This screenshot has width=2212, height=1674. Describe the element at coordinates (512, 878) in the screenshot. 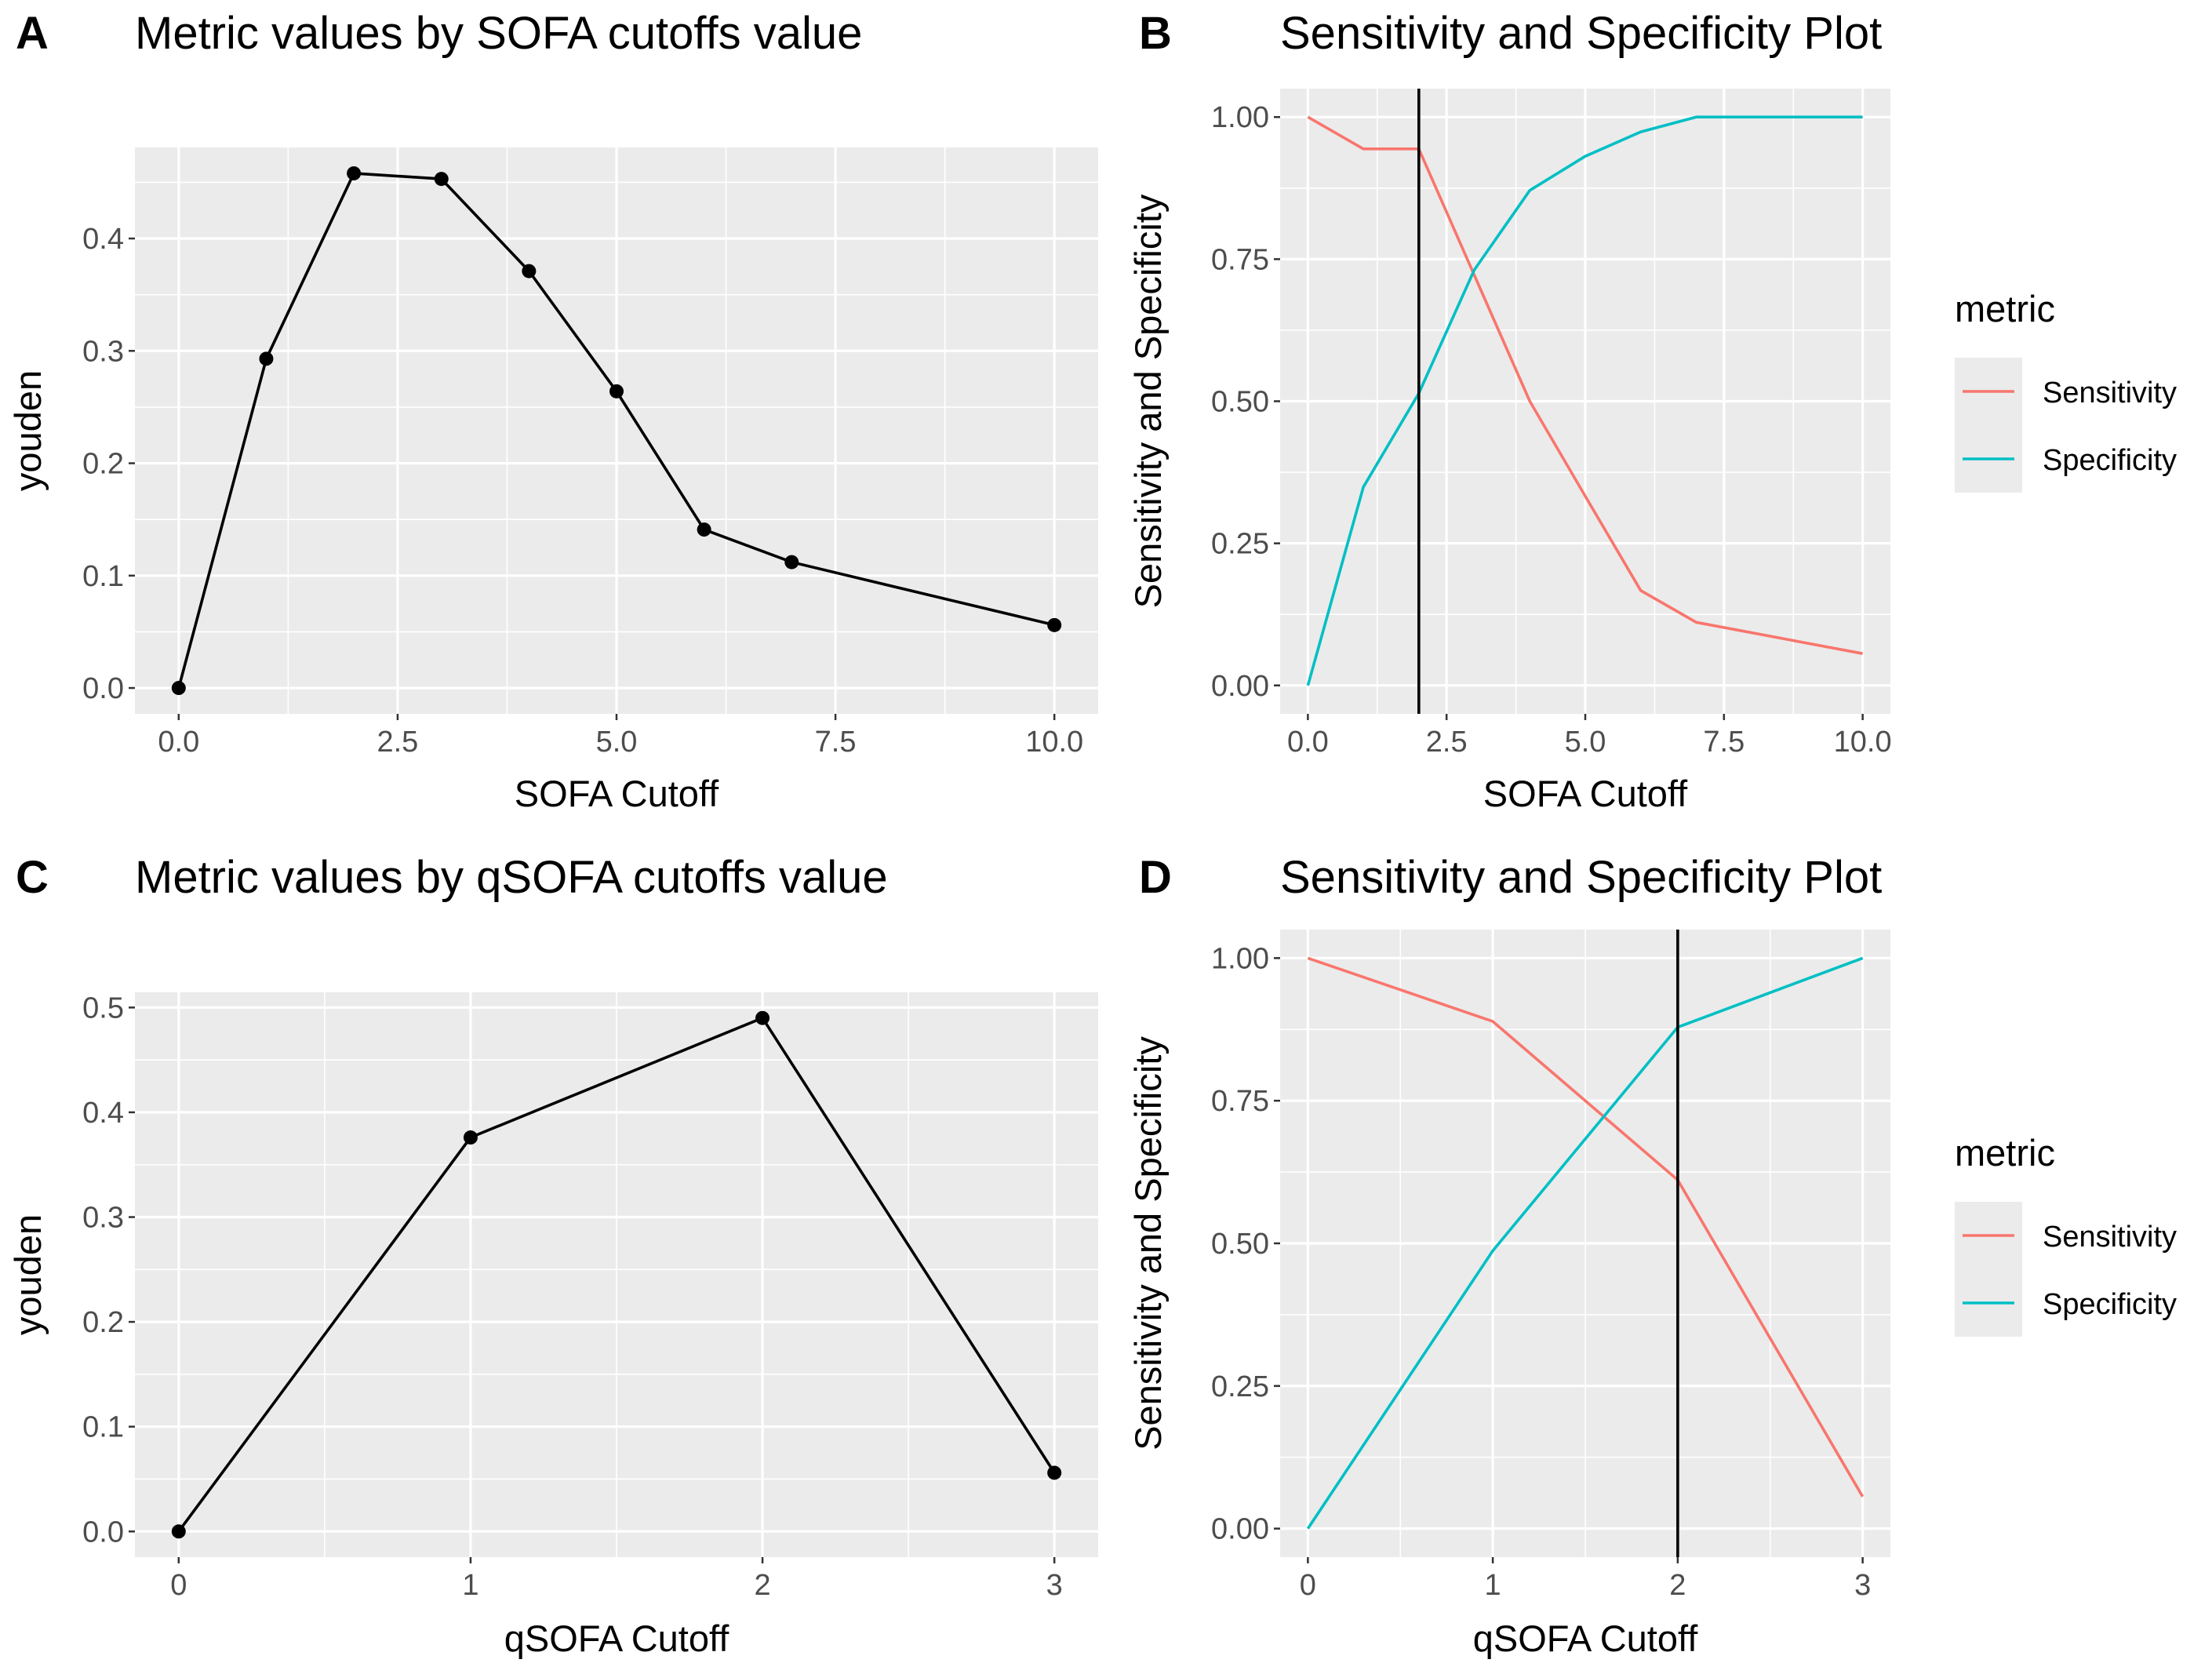

I see `chart-title: Metric values by qSOFA cutoffs value` at that location.